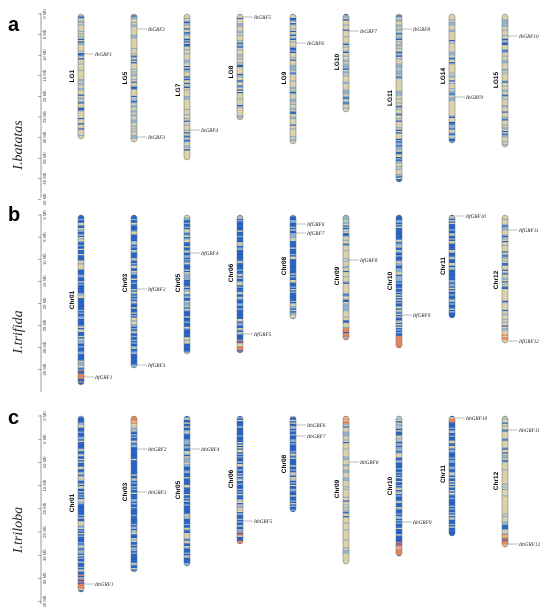  What do you see at coordinates (72, 502) in the screenshot?
I see `chromosome-label: Chr01` at bounding box center [72, 502].